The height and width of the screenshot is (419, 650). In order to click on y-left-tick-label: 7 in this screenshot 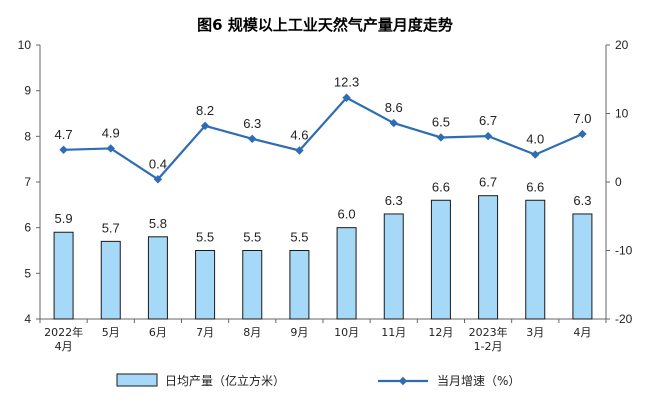, I will do `click(27, 182)`.